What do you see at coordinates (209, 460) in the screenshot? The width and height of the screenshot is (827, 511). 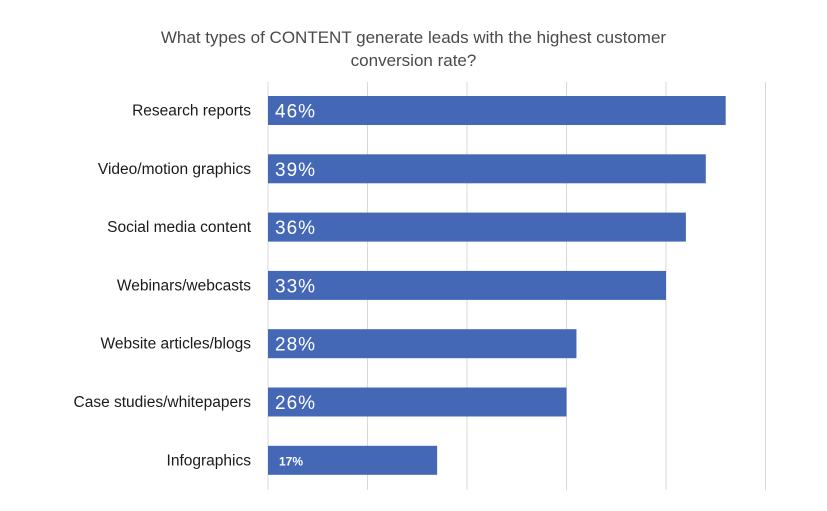 I see `category-label-6: Infographics` at bounding box center [209, 460].